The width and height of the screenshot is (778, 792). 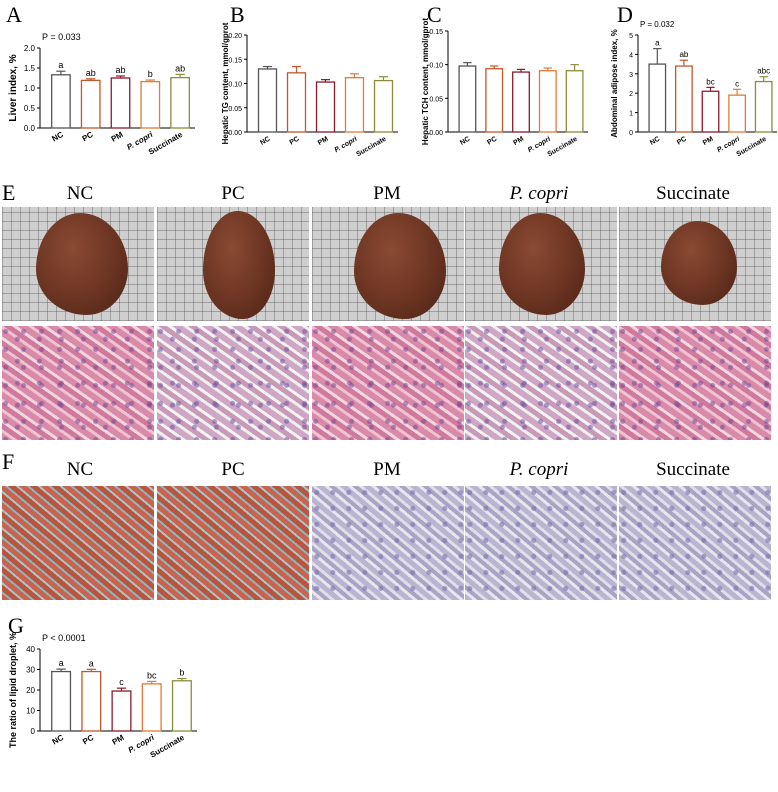 What do you see at coordinates (30, 649) in the screenshot?
I see `y-tick-label: 40` at bounding box center [30, 649].